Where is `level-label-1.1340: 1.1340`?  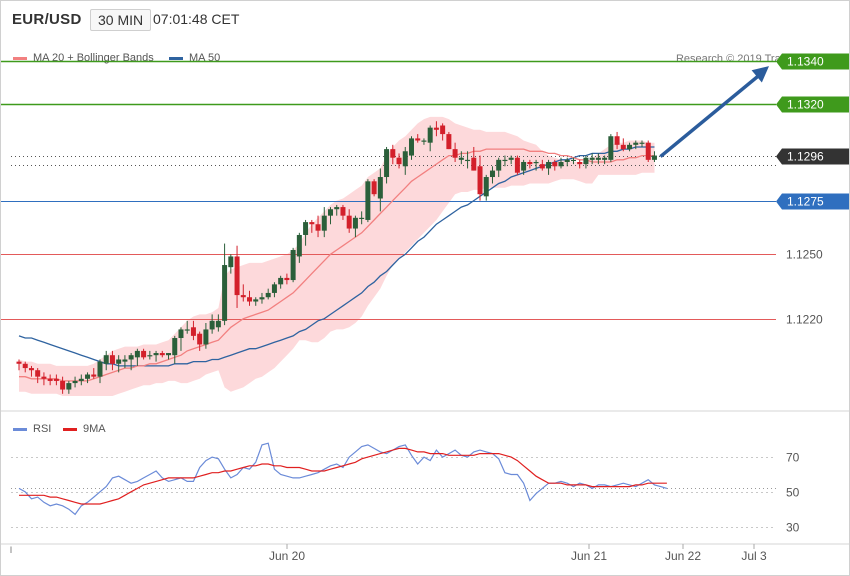 level-label-1.1340: 1.1340 is located at coordinates (805, 62).